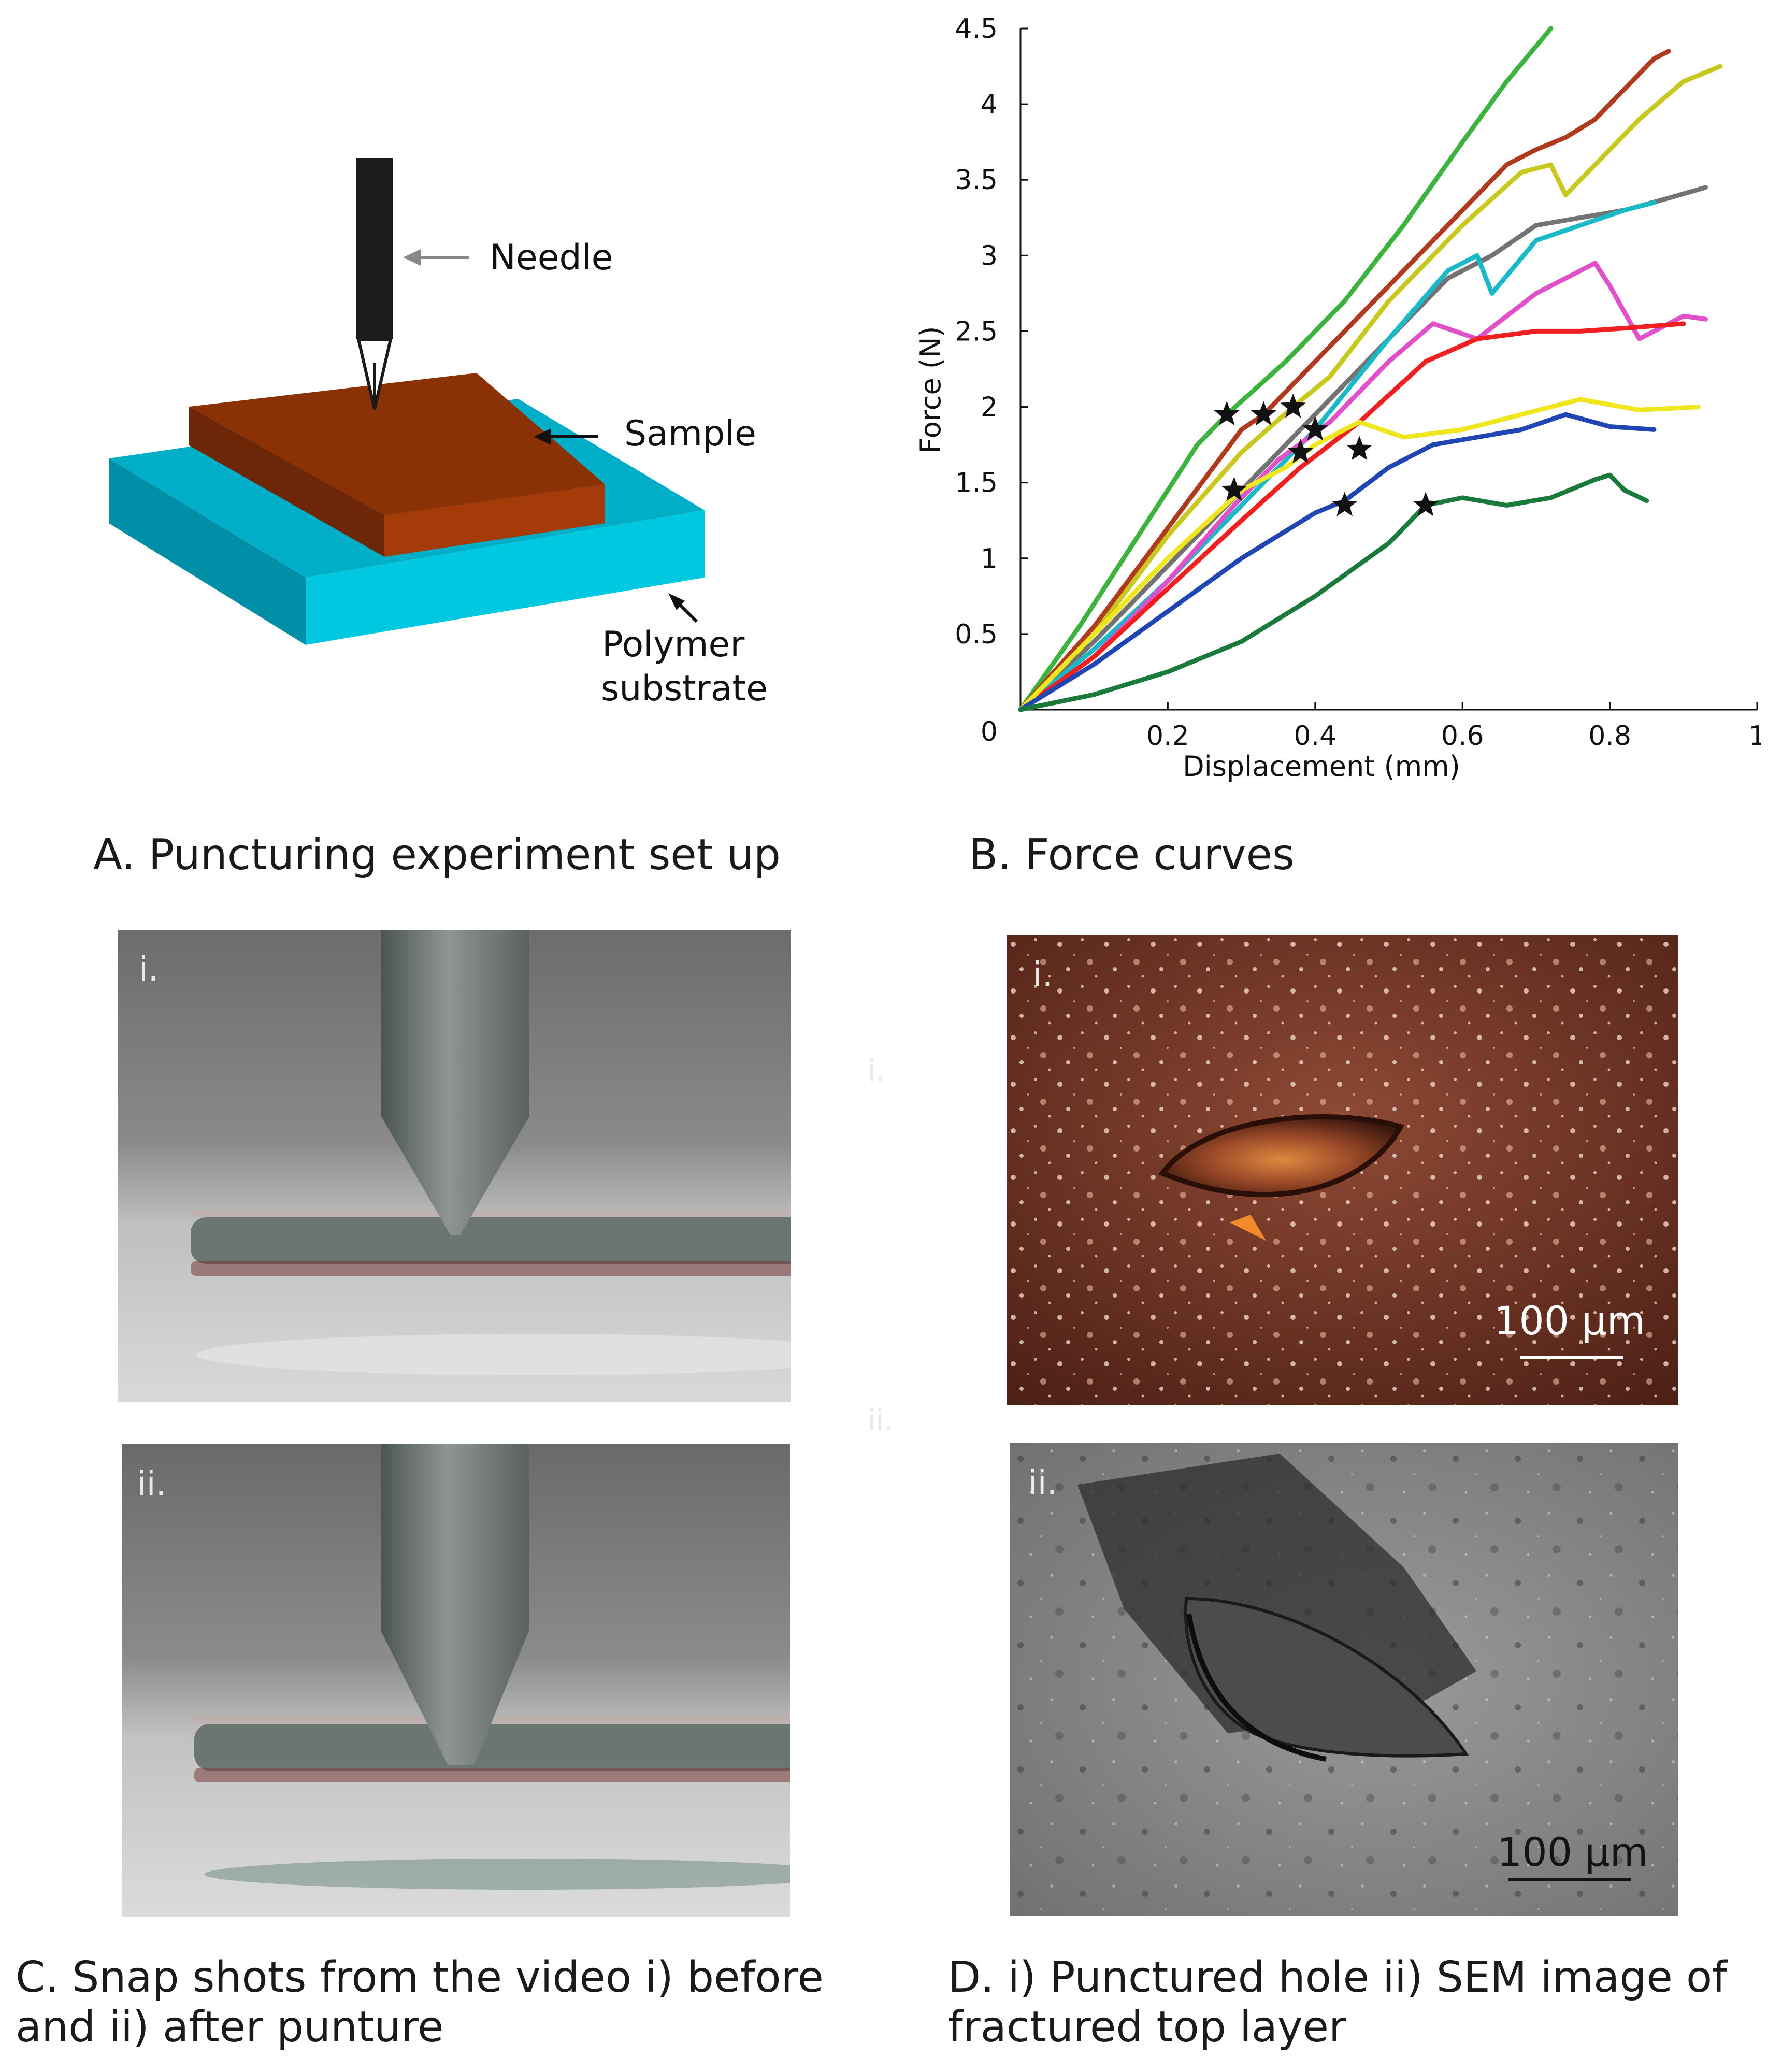 The width and height of the screenshot is (1782, 2072). I want to click on y-tick-label: 2, so click(989, 407).